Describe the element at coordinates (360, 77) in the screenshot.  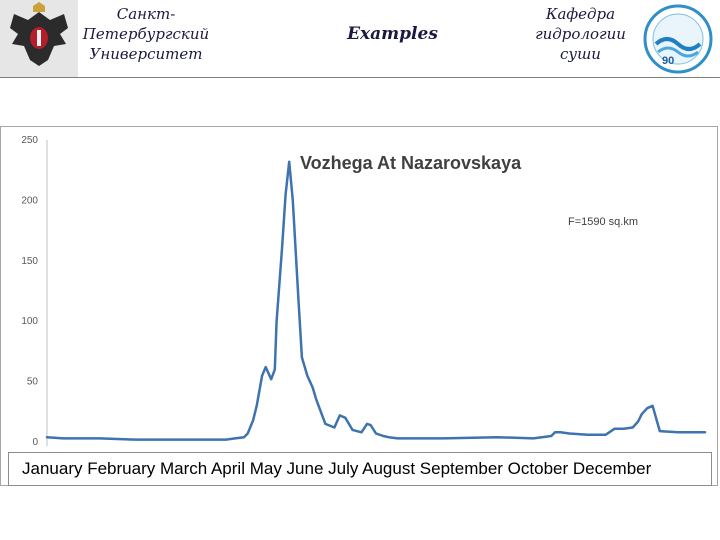
I see `header-divider` at that location.